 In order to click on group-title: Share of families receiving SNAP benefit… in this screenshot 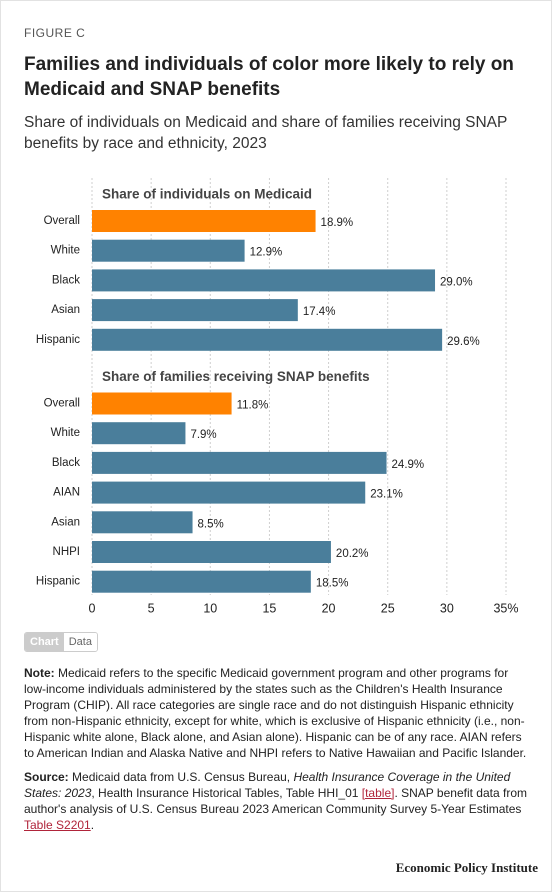, I will do `click(236, 376)`.